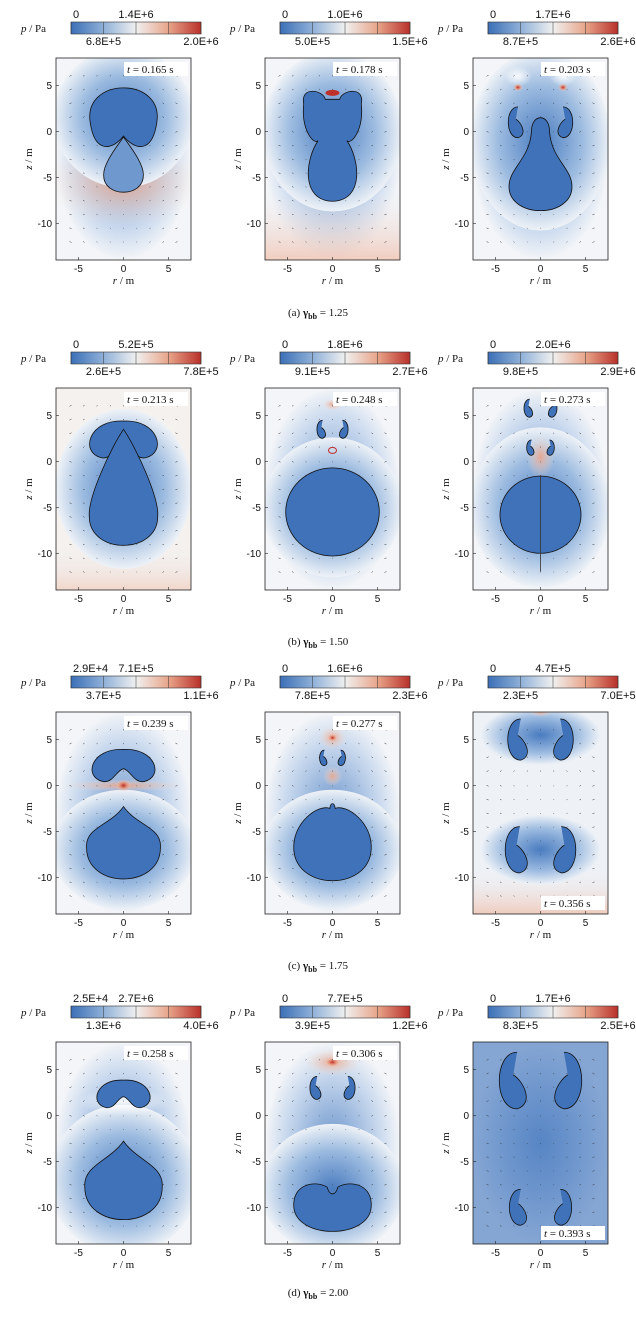 The image size is (636, 1320). Describe the element at coordinates (333, 935) in the screenshot. I see `x-axis-label: r / m` at that location.